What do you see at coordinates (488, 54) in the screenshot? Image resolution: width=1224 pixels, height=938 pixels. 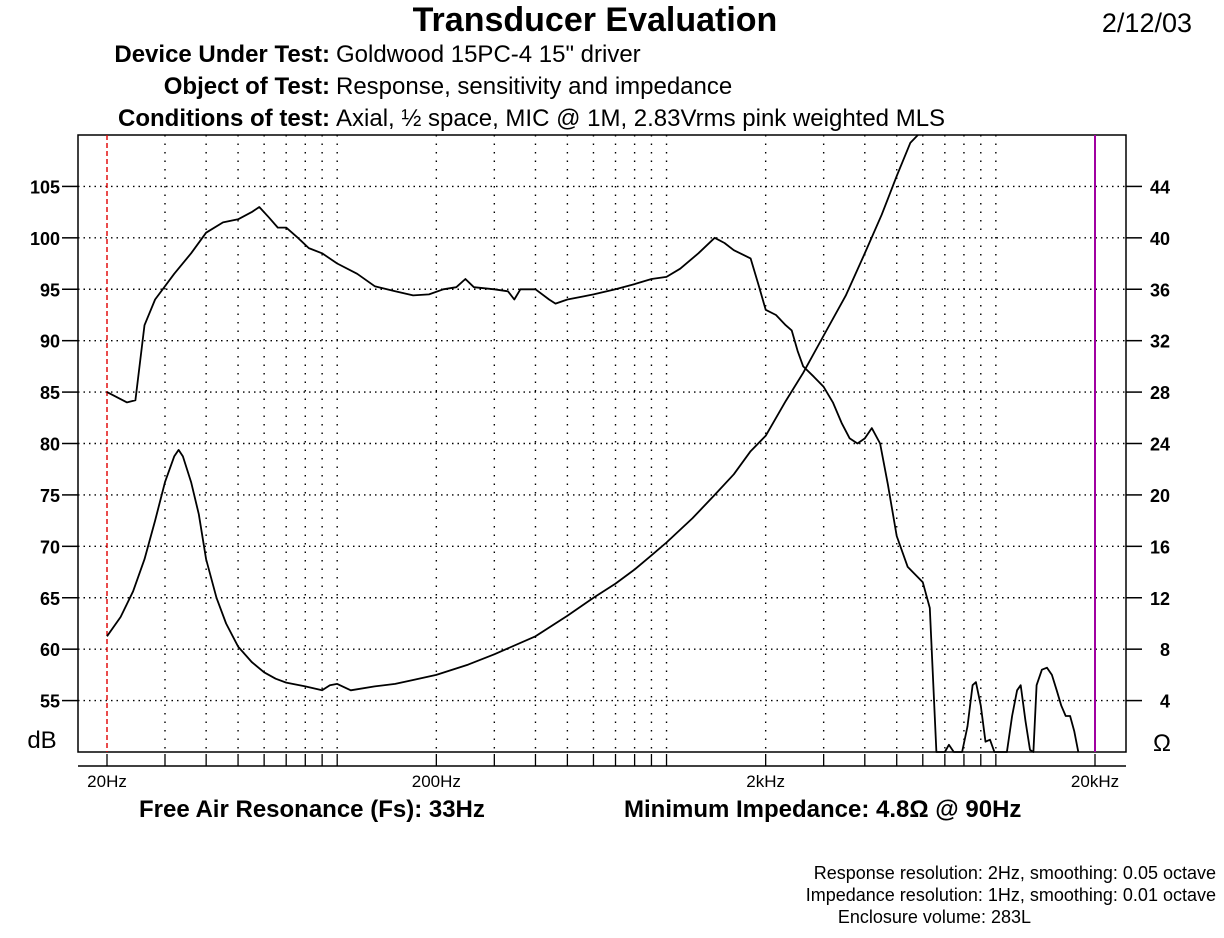 I see `device-value: Goldwood 15PC-4 15" driver` at bounding box center [488, 54].